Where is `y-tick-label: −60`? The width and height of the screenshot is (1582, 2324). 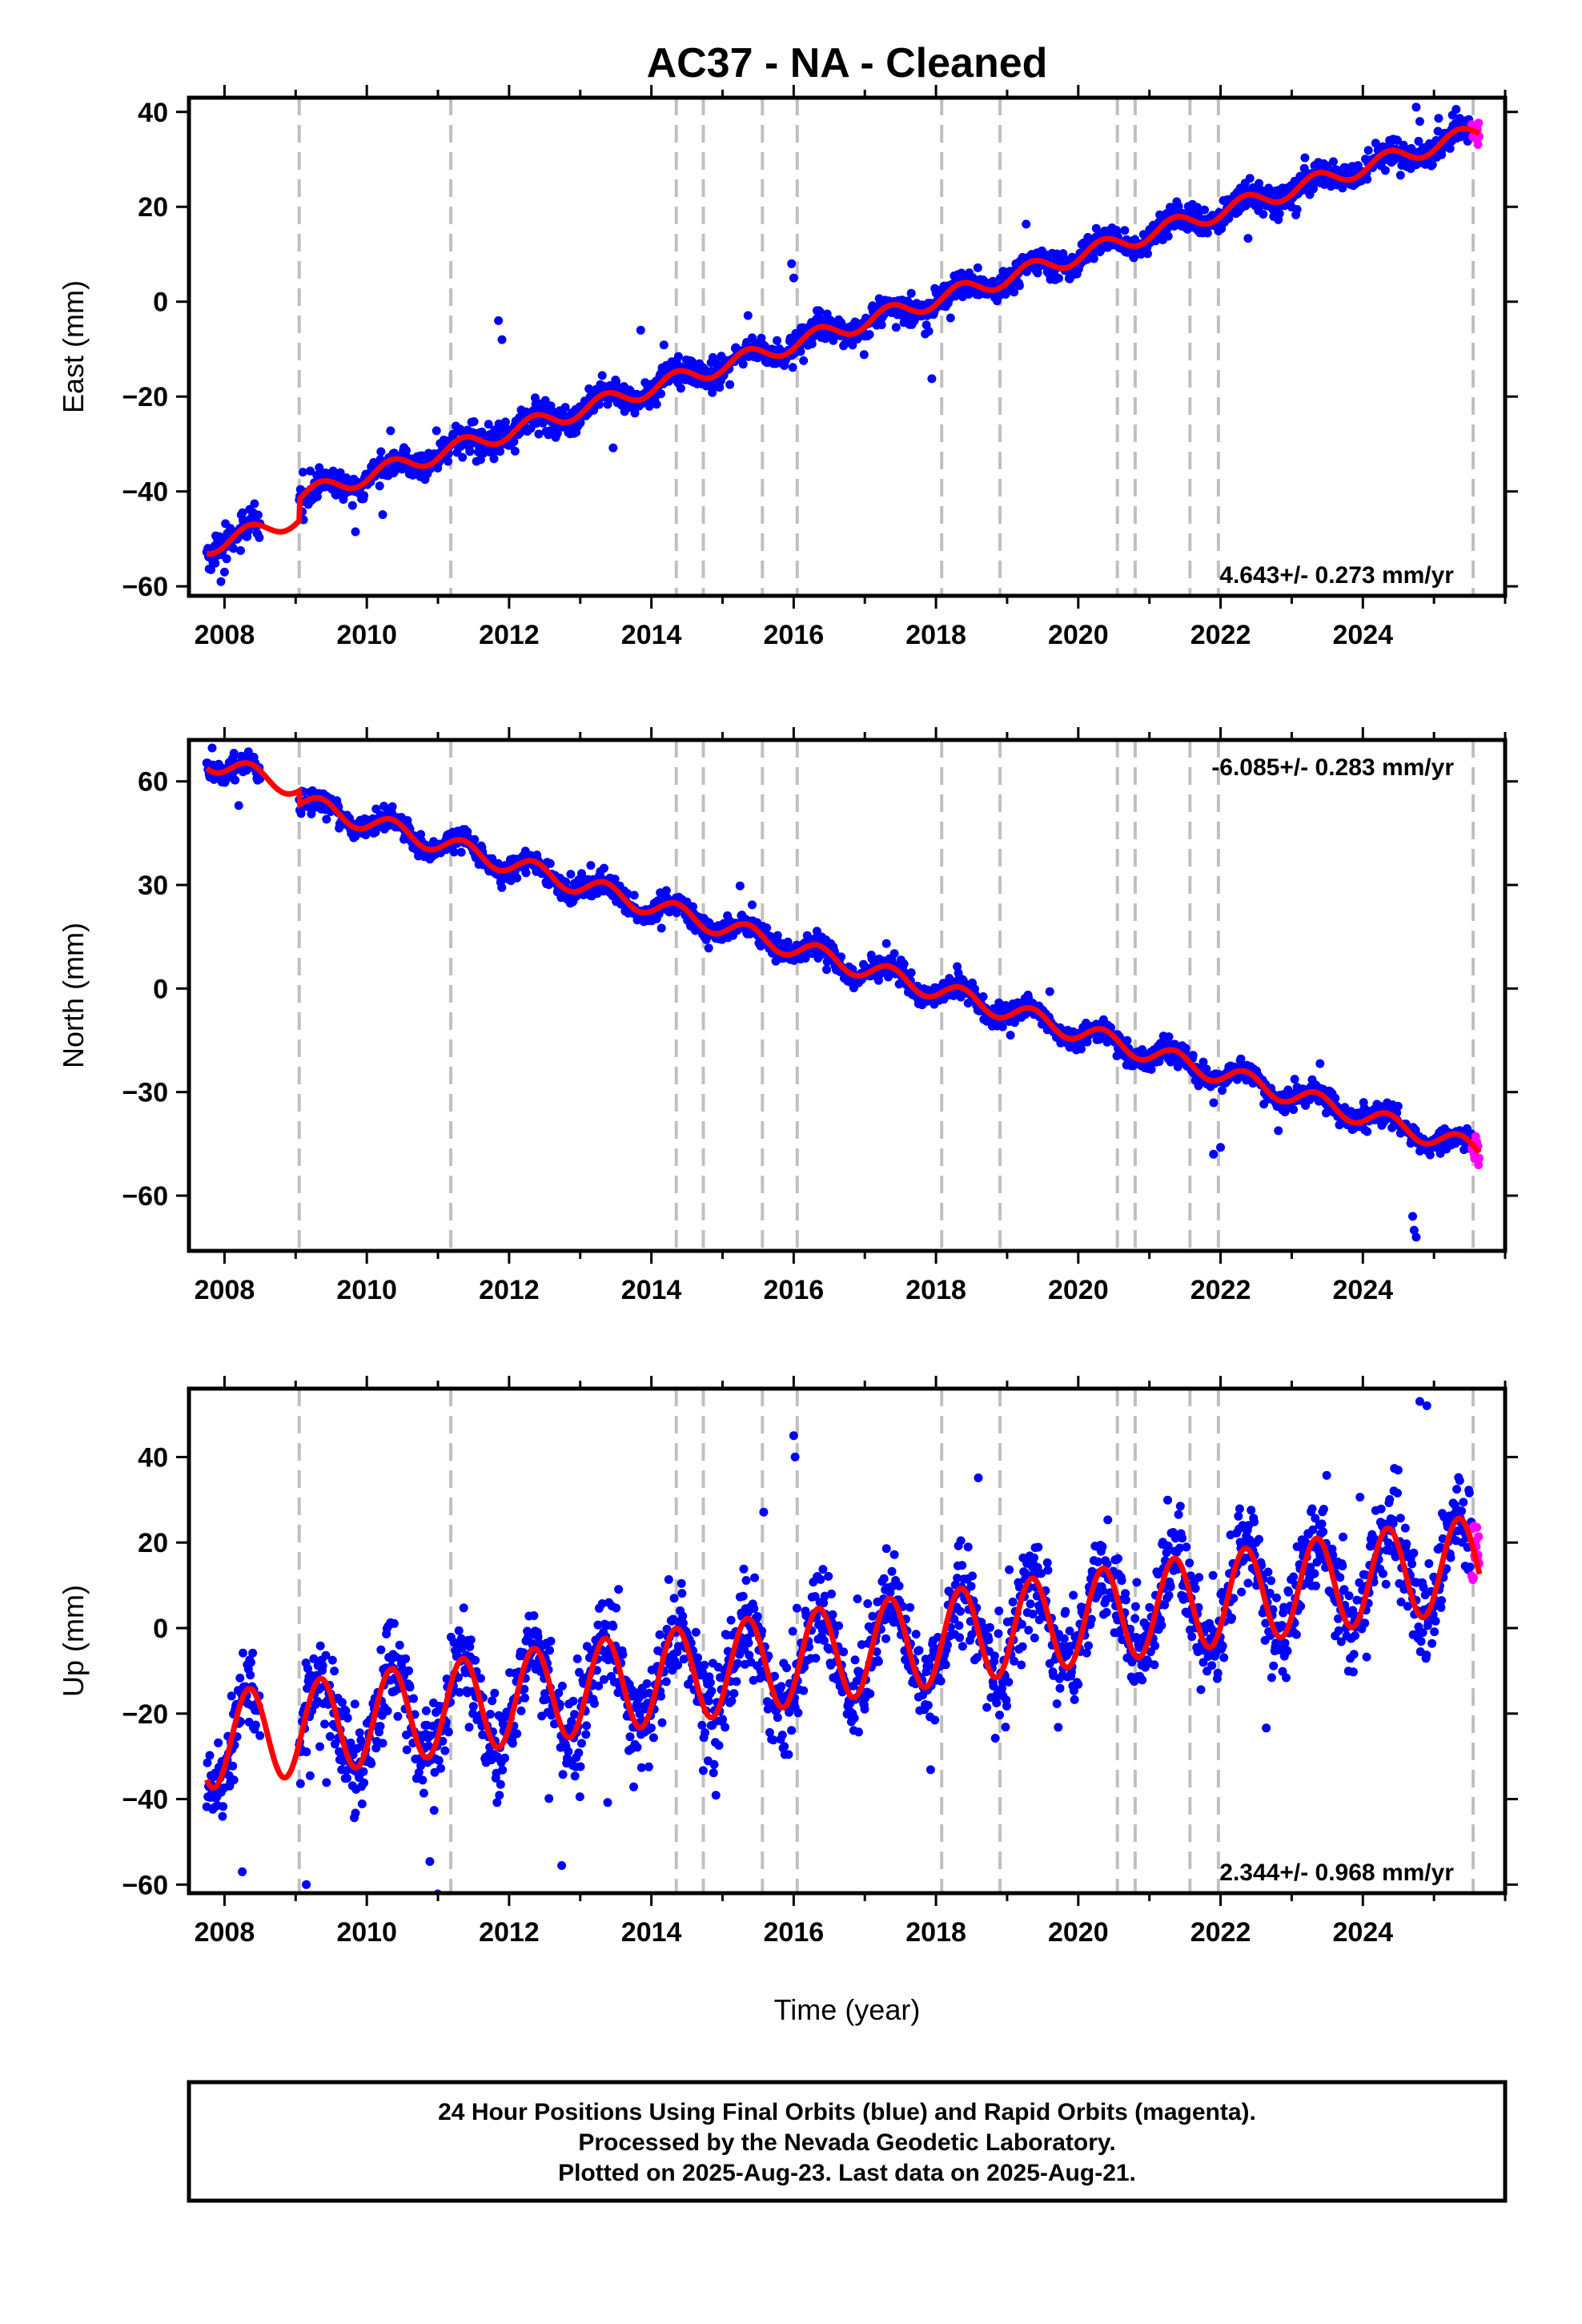
y-tick-label: −60 is located at coordinates (145, 1196).